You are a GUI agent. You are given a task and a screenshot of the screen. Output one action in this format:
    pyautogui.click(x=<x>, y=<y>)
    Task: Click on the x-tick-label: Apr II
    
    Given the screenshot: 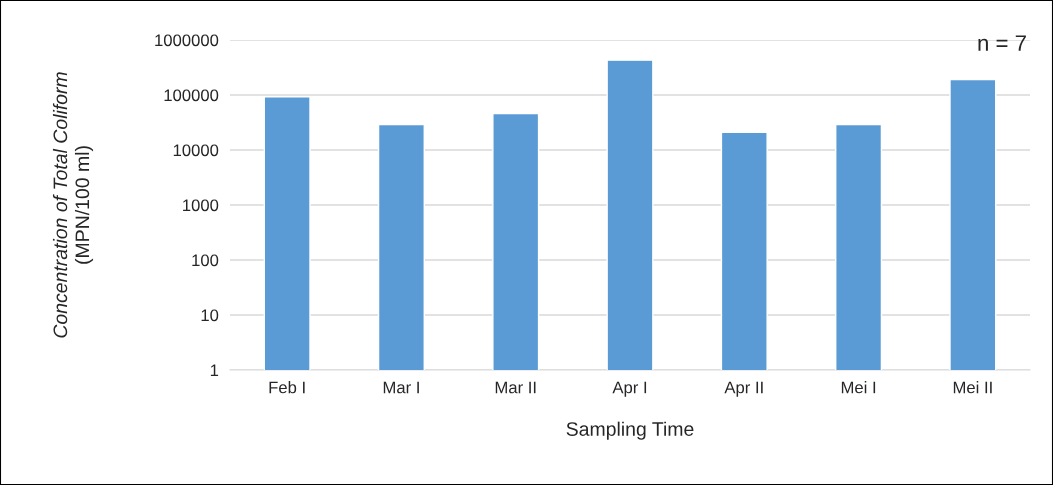 What is the action you would take?
    pyautogui.click(x=743, y=389)
    